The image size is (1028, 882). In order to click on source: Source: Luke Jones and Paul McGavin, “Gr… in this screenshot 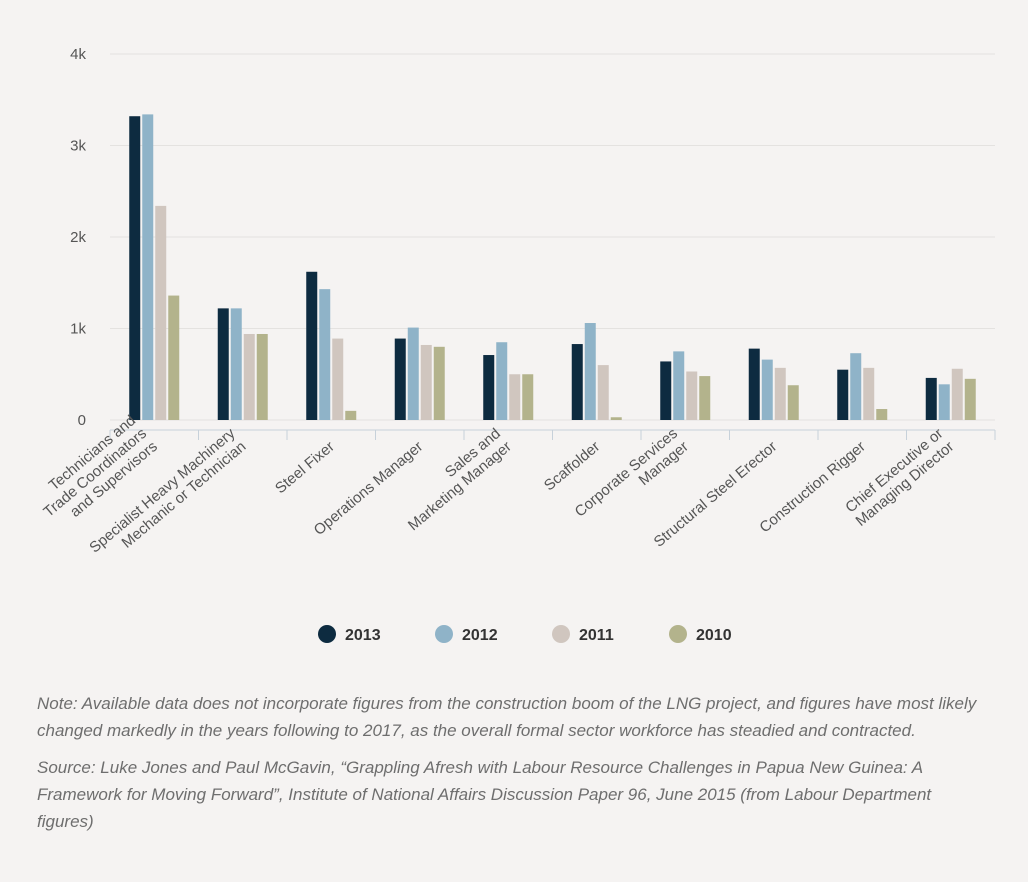, I will do `click(484, 794)`.